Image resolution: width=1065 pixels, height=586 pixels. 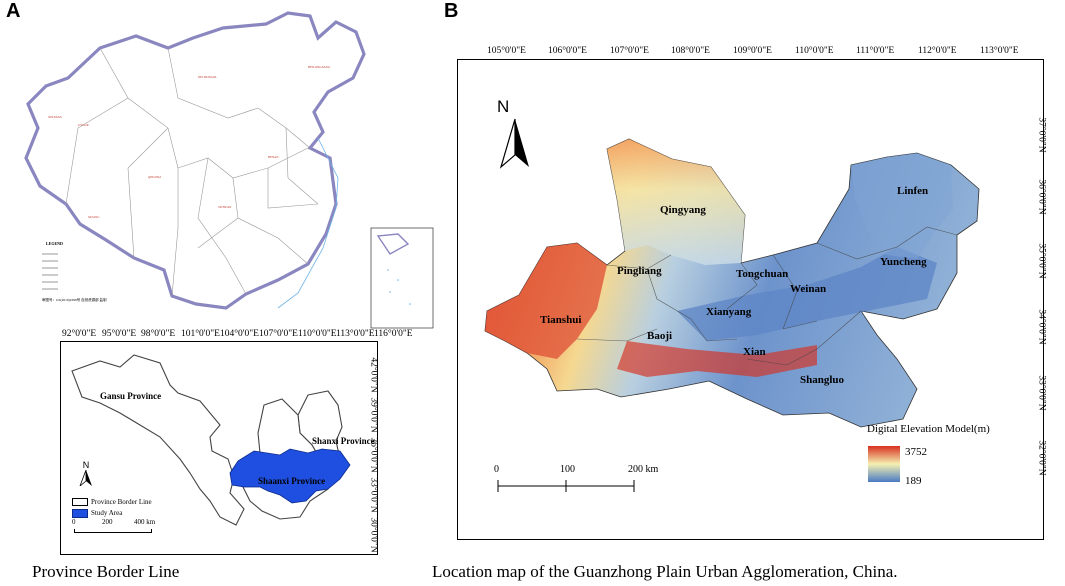 What do you see at coordinates (145, 522) in the screenshot?
I see `scale-a-end: 400 km` at bounding box center [145, 522].